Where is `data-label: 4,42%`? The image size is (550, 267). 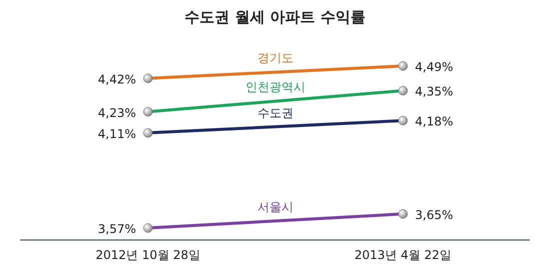 data-label: 4,42% is located at coordinates (117, 79).